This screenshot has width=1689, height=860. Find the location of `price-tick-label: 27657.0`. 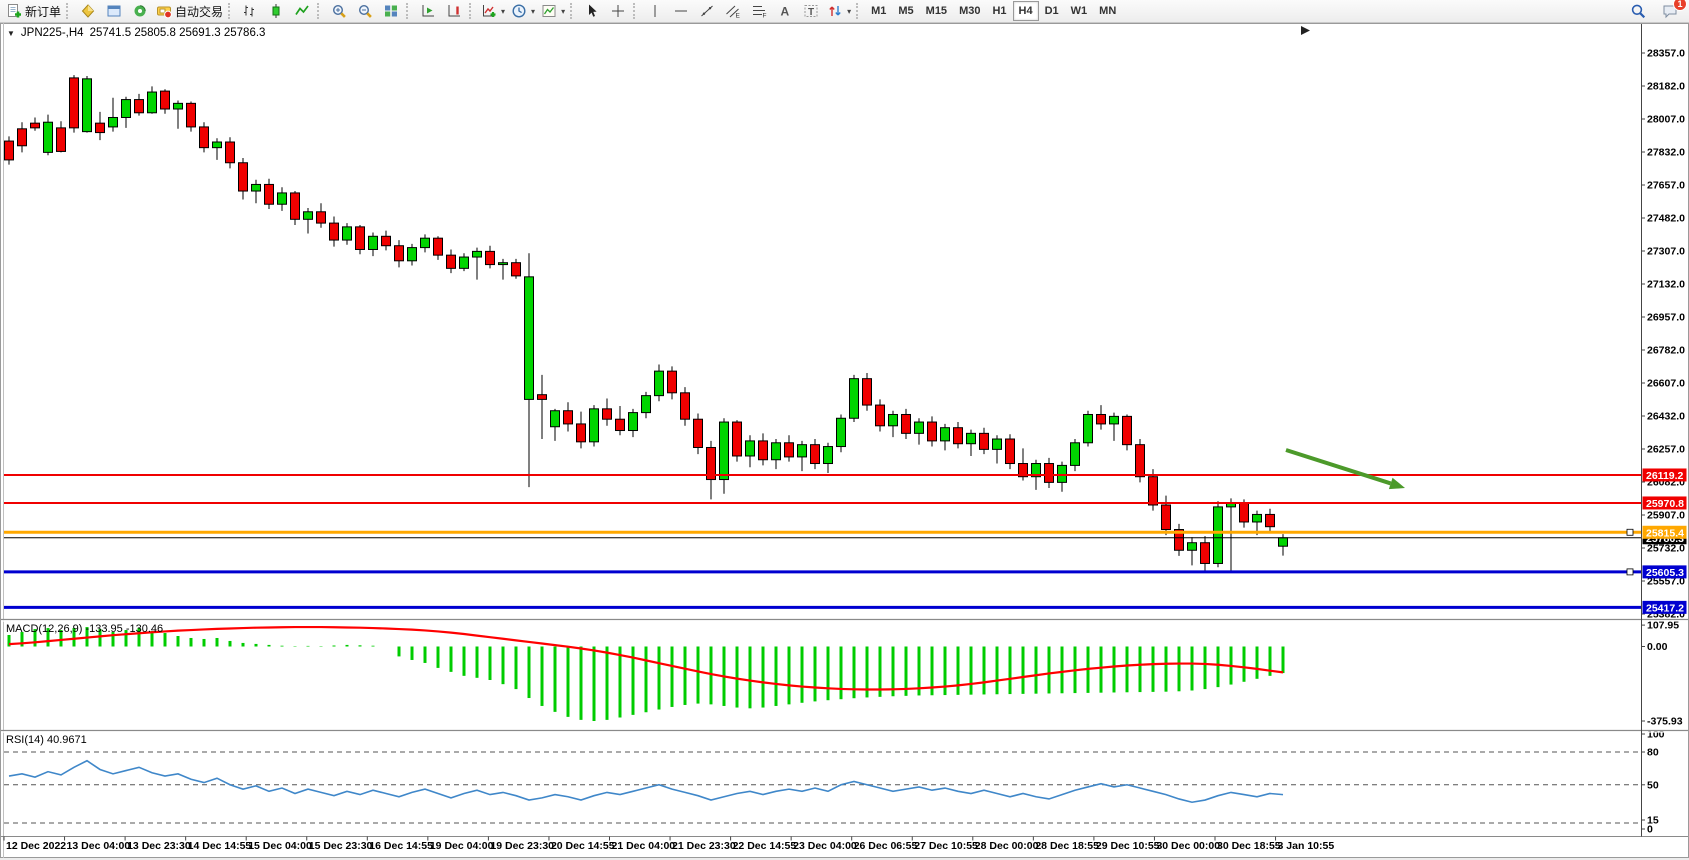

price-tick-label: 27657.0 is located at coordinates (1666, 186).